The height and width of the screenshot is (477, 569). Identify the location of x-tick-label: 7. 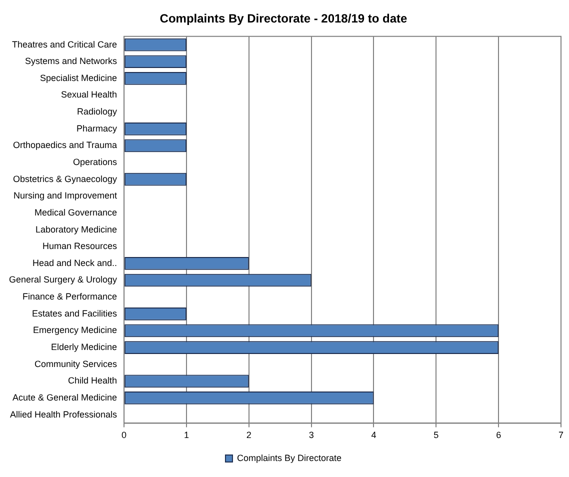
(561, 435).